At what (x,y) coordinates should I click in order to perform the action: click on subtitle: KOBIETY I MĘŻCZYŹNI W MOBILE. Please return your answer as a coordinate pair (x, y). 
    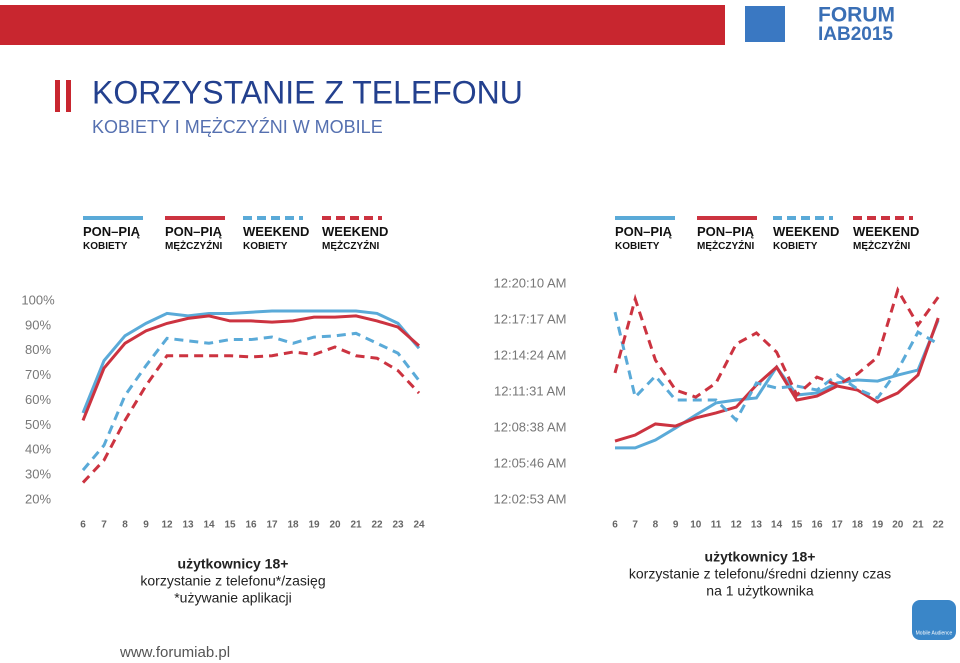
    Looking at the image, I should click on (237, 127).